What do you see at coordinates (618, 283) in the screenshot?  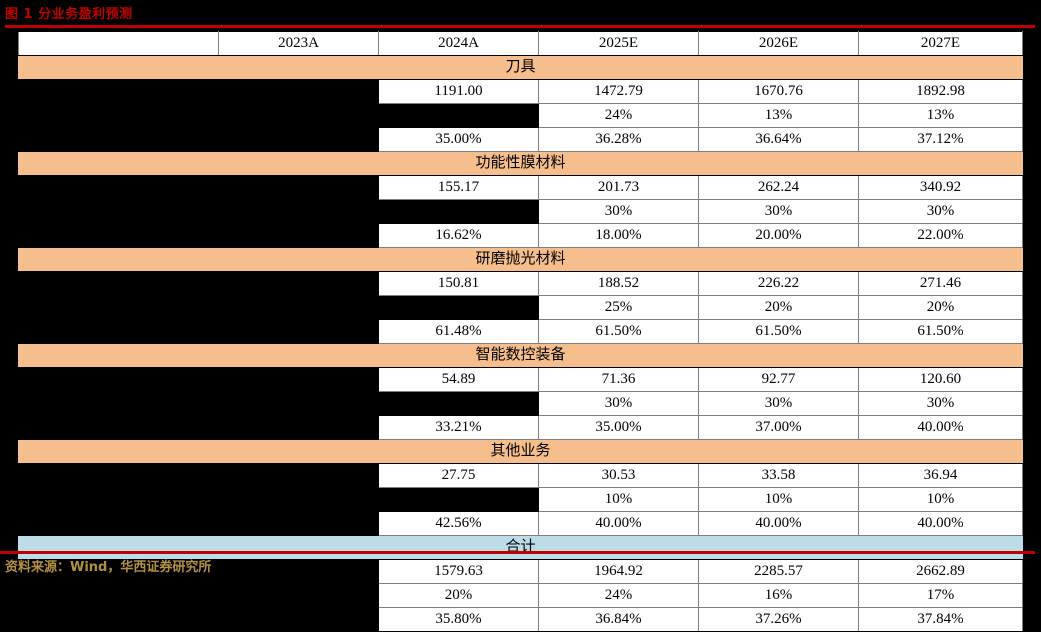 I see `data-cell: 188.52` at bounding box center [618, 283].